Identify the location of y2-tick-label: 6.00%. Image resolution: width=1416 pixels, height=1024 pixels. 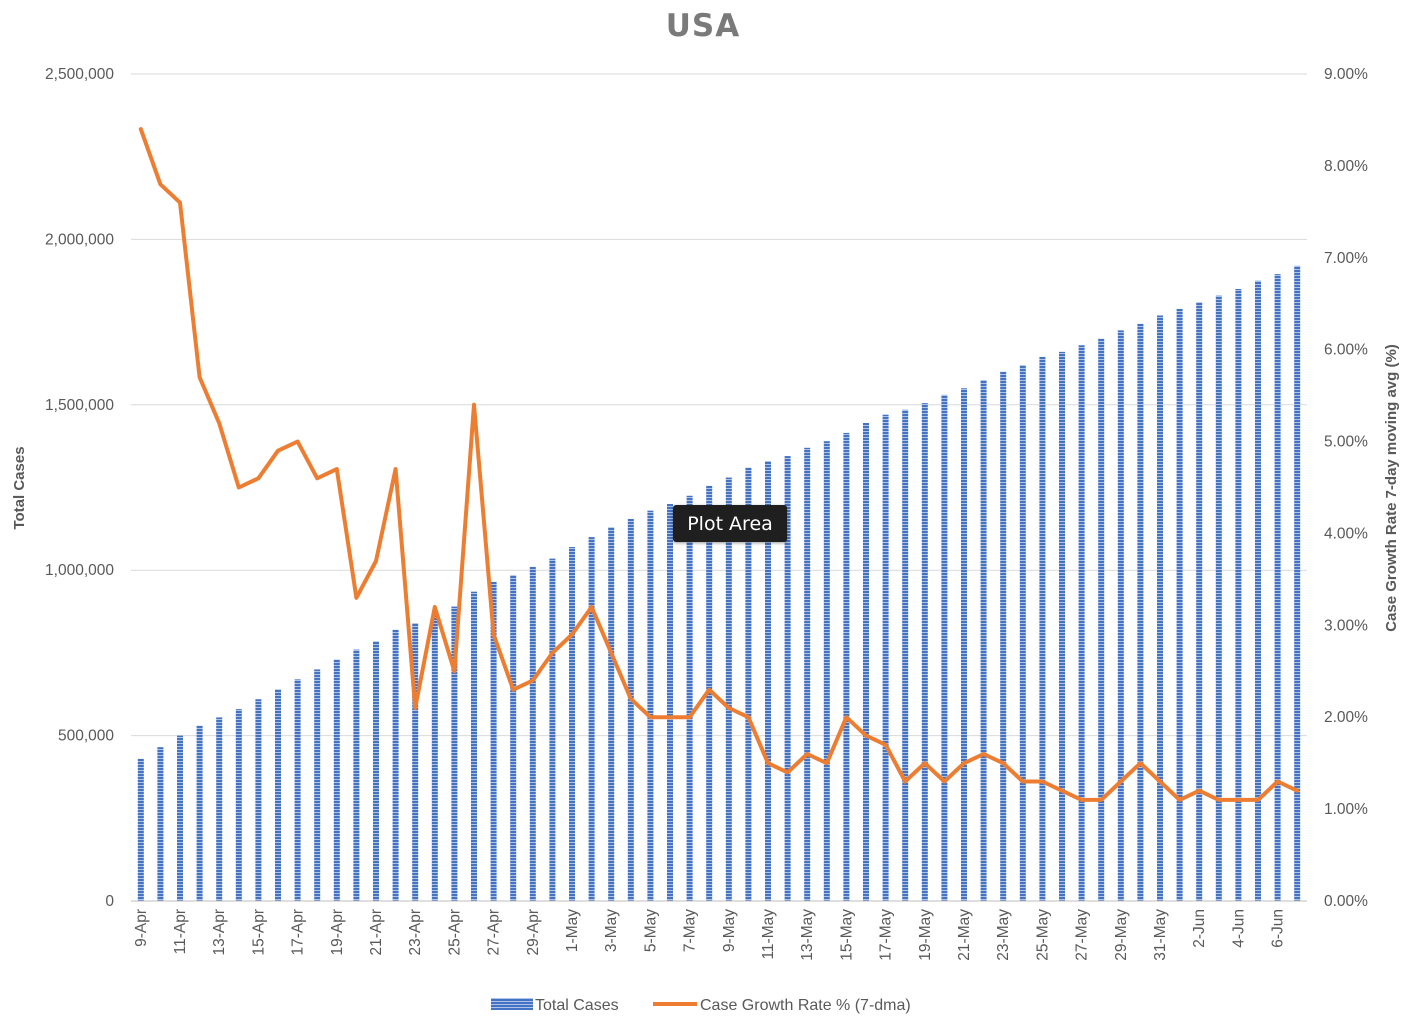
(1346, 350).